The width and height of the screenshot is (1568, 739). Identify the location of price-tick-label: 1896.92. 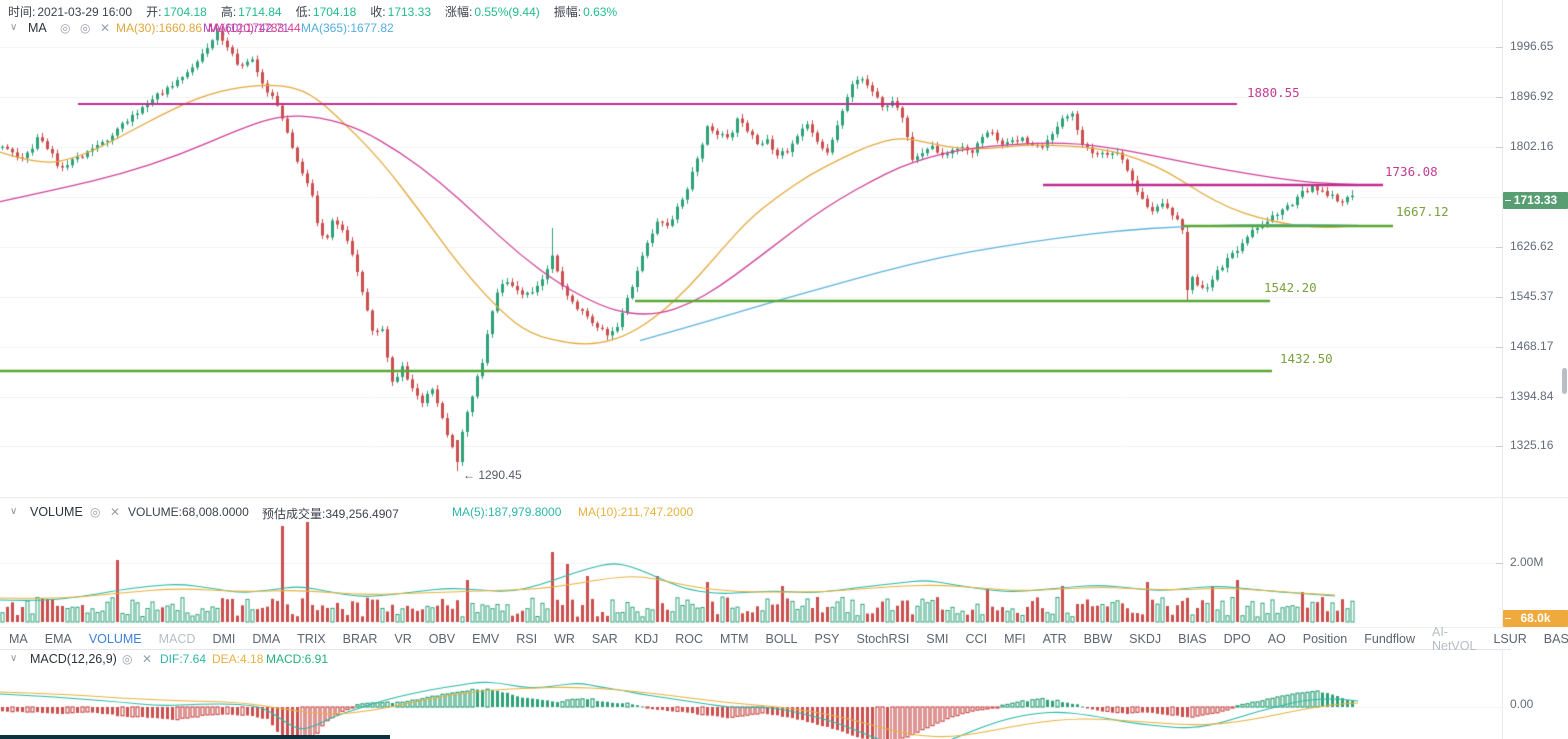
(1532, 96).